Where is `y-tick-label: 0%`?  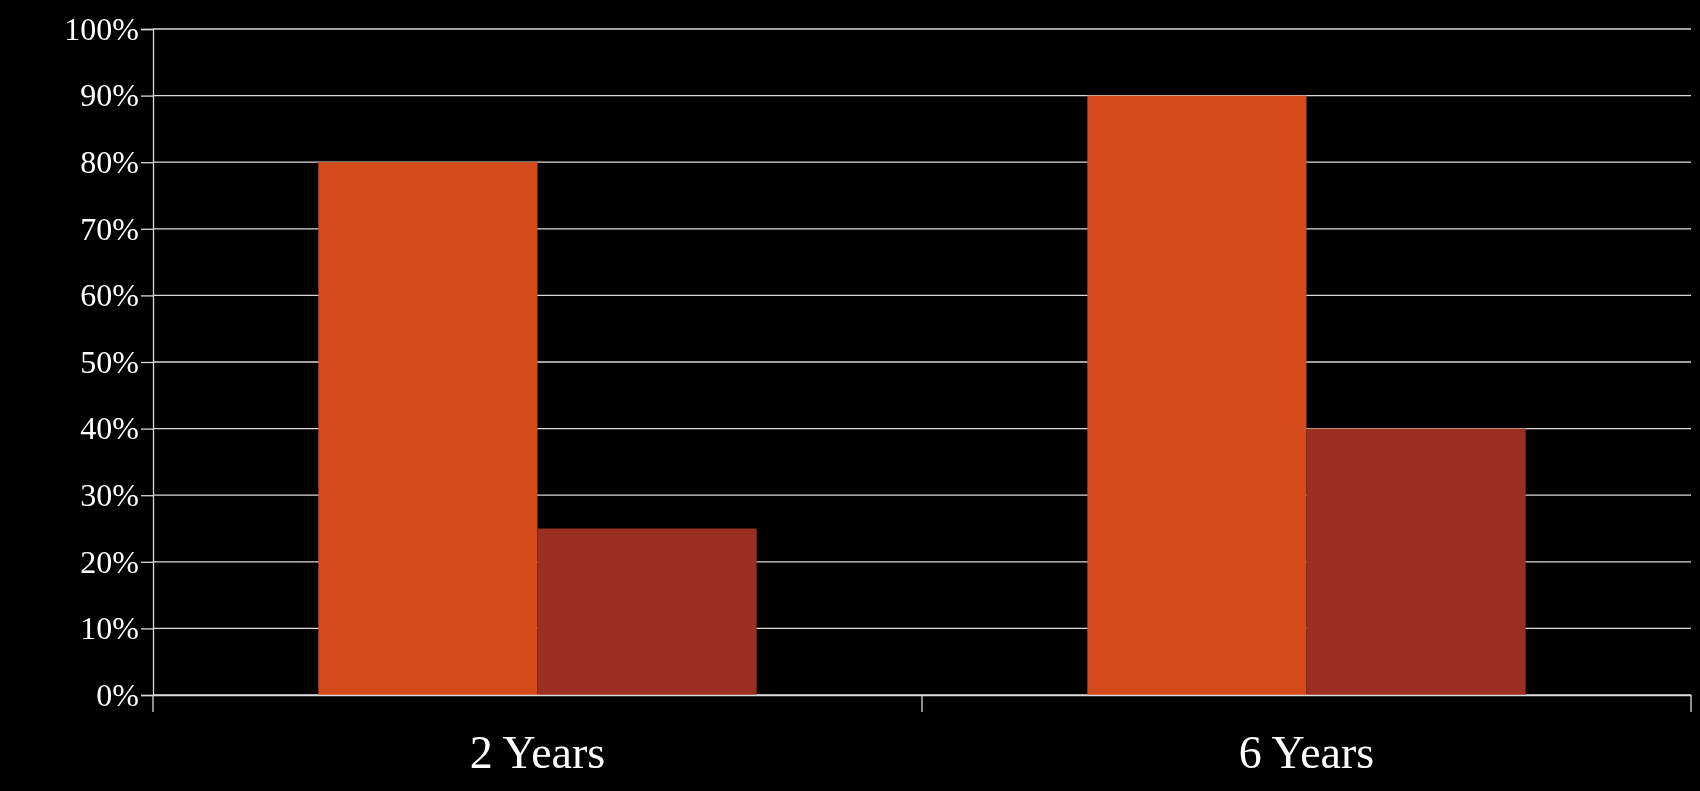 y-tick-label: 0% is located at coordinates (117, 694).